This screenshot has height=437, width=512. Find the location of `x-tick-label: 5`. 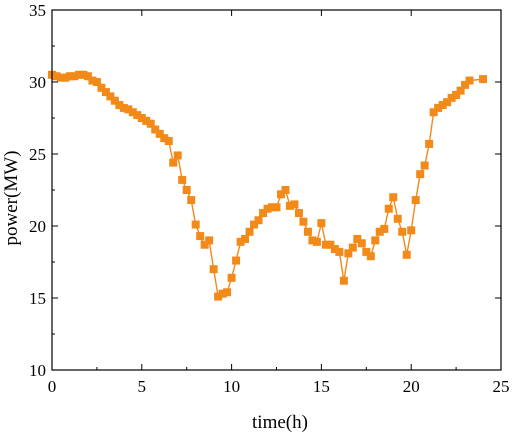

x-tick-label: 5 is located at coordinates (142, 386).